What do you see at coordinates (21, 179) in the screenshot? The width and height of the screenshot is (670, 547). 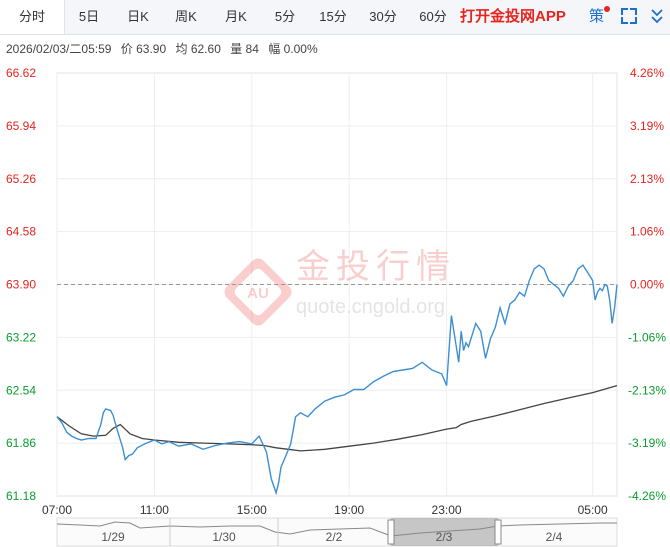 I see `y-tick-label-left: 65.26` at bounding box center [21, 179].